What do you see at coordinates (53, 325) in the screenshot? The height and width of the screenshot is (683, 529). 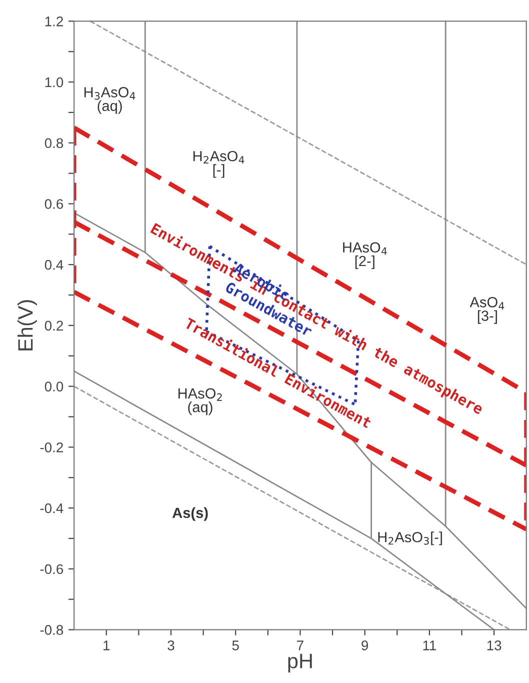 I see `y-tick-label: 0.2` at bounding box center [53, 325].